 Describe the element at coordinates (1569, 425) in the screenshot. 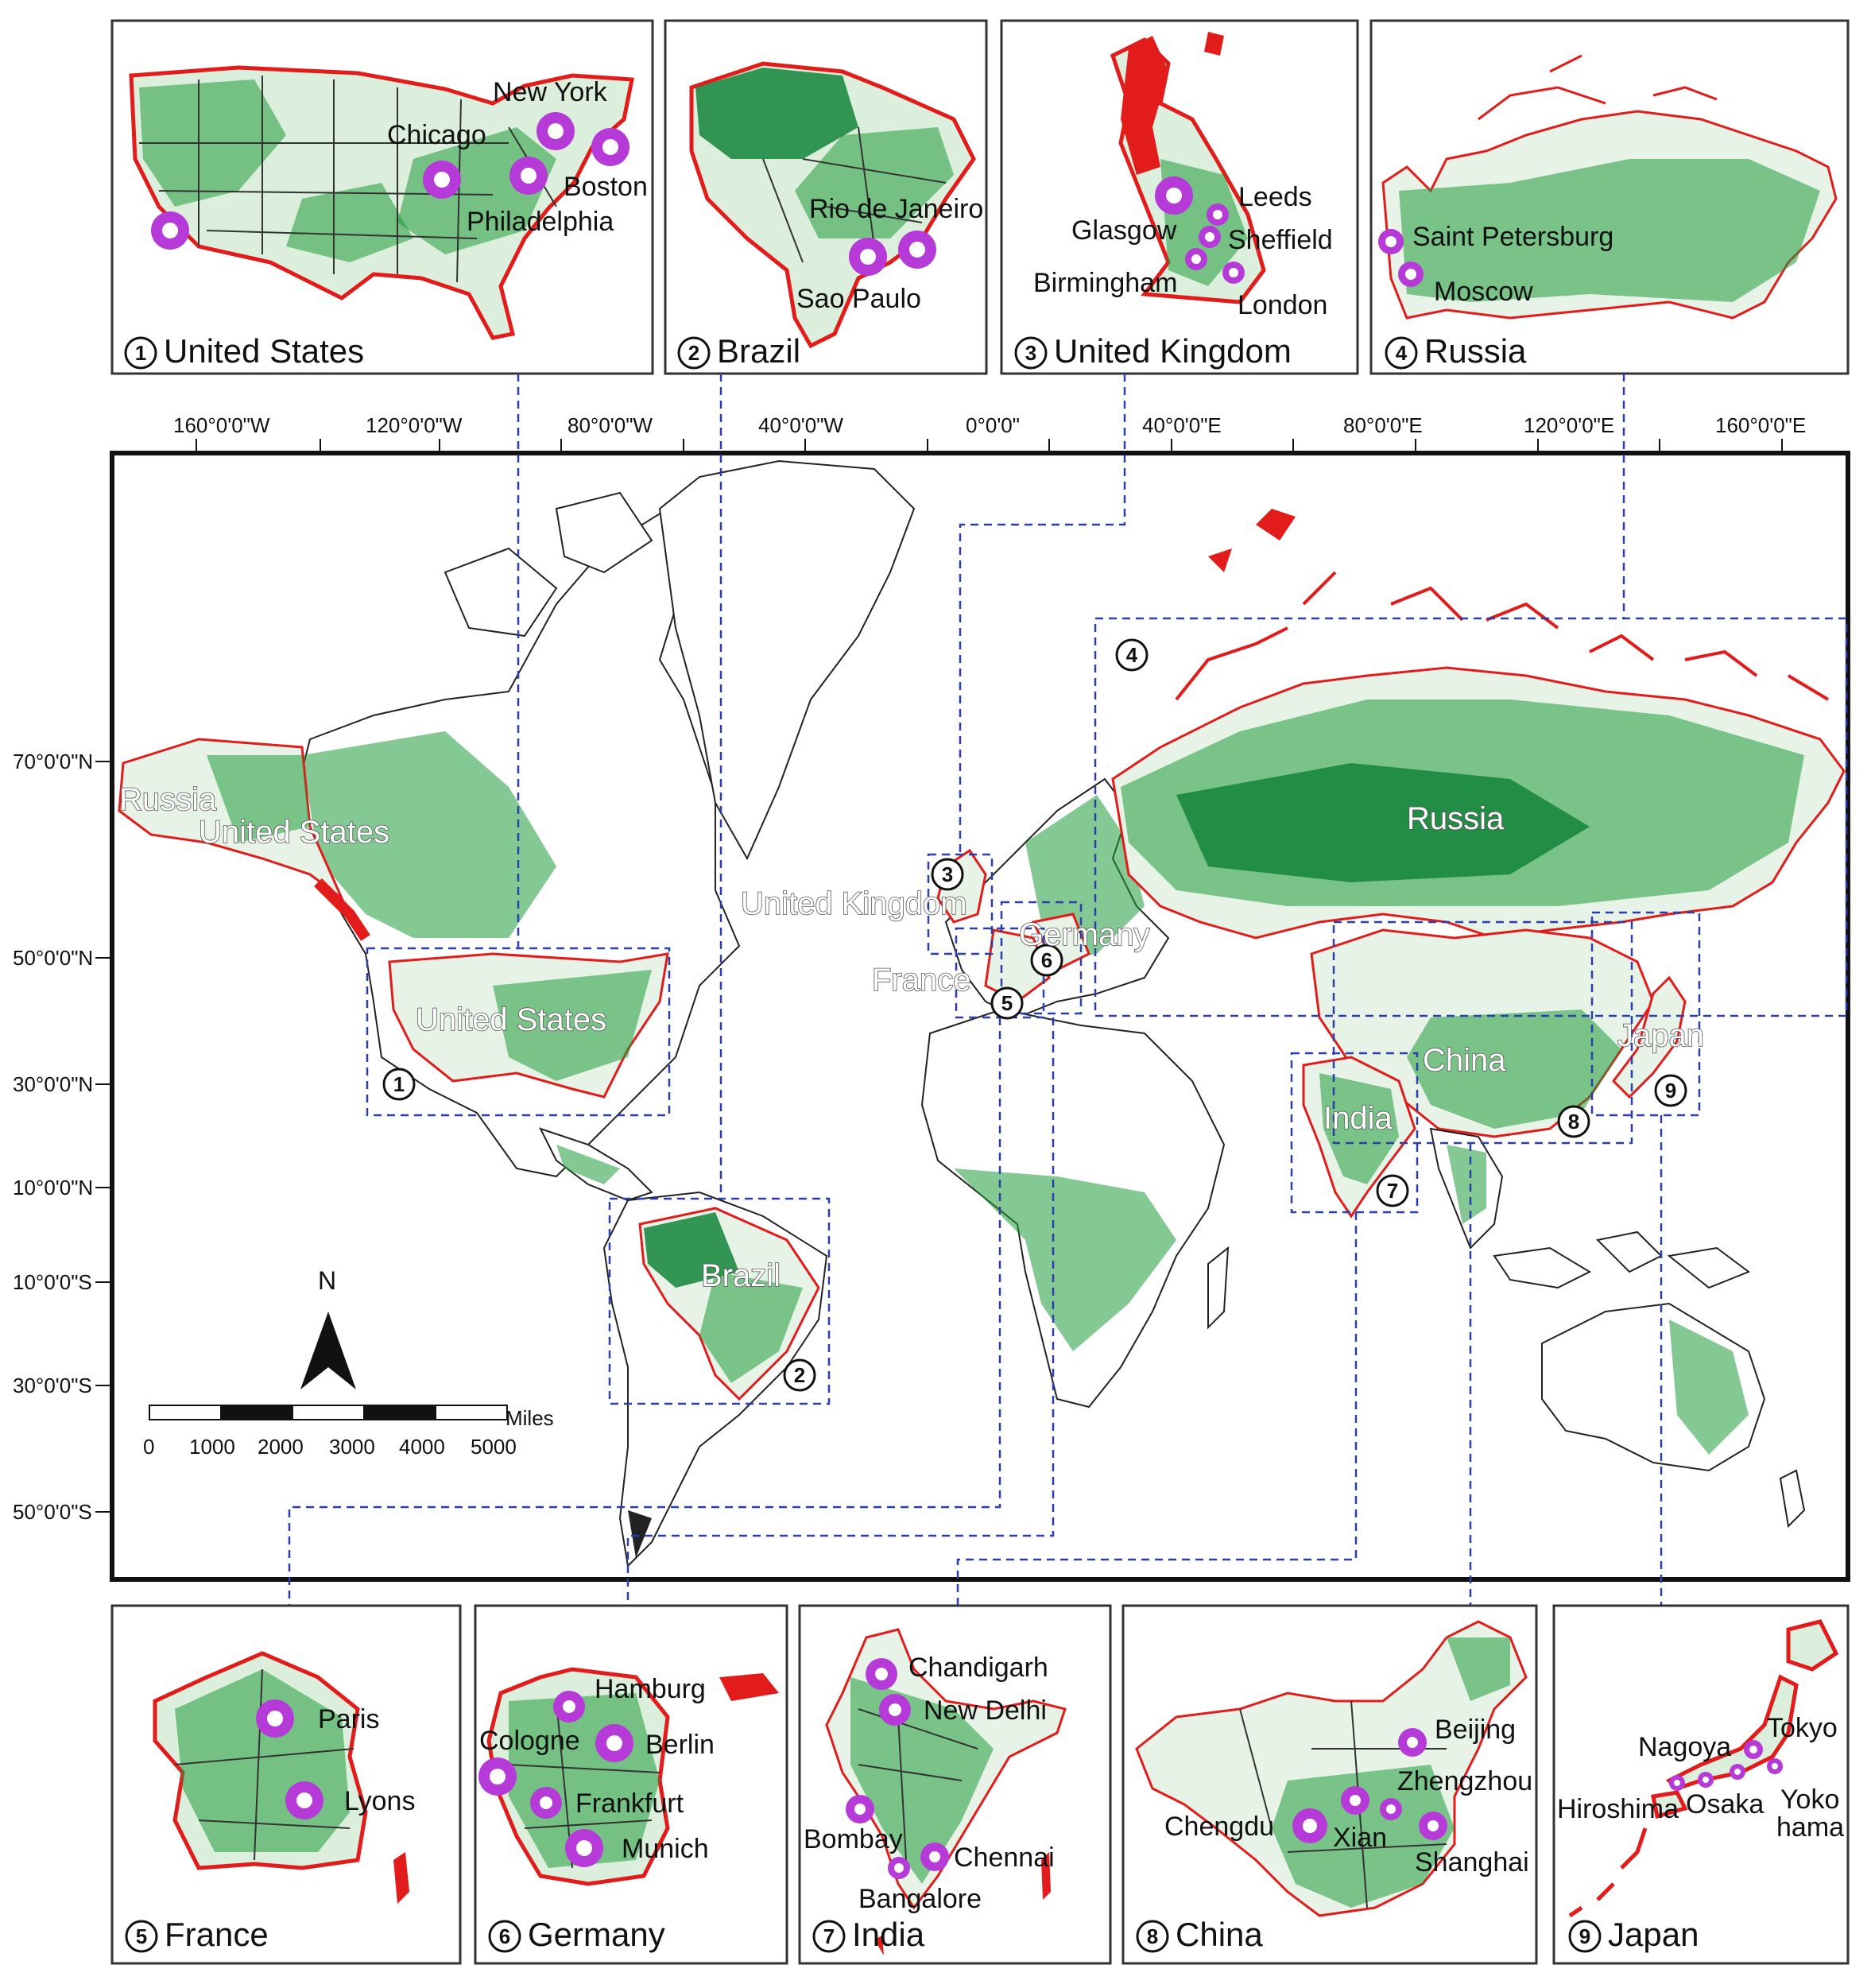

I see `longitude-tick: 120°0'0"E` at that location.